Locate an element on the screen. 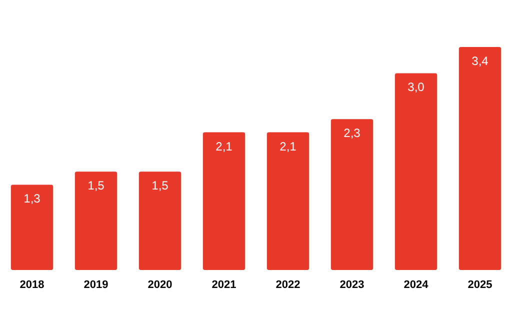  x-tick-label: 2022 is located at coordinates (288, 284).